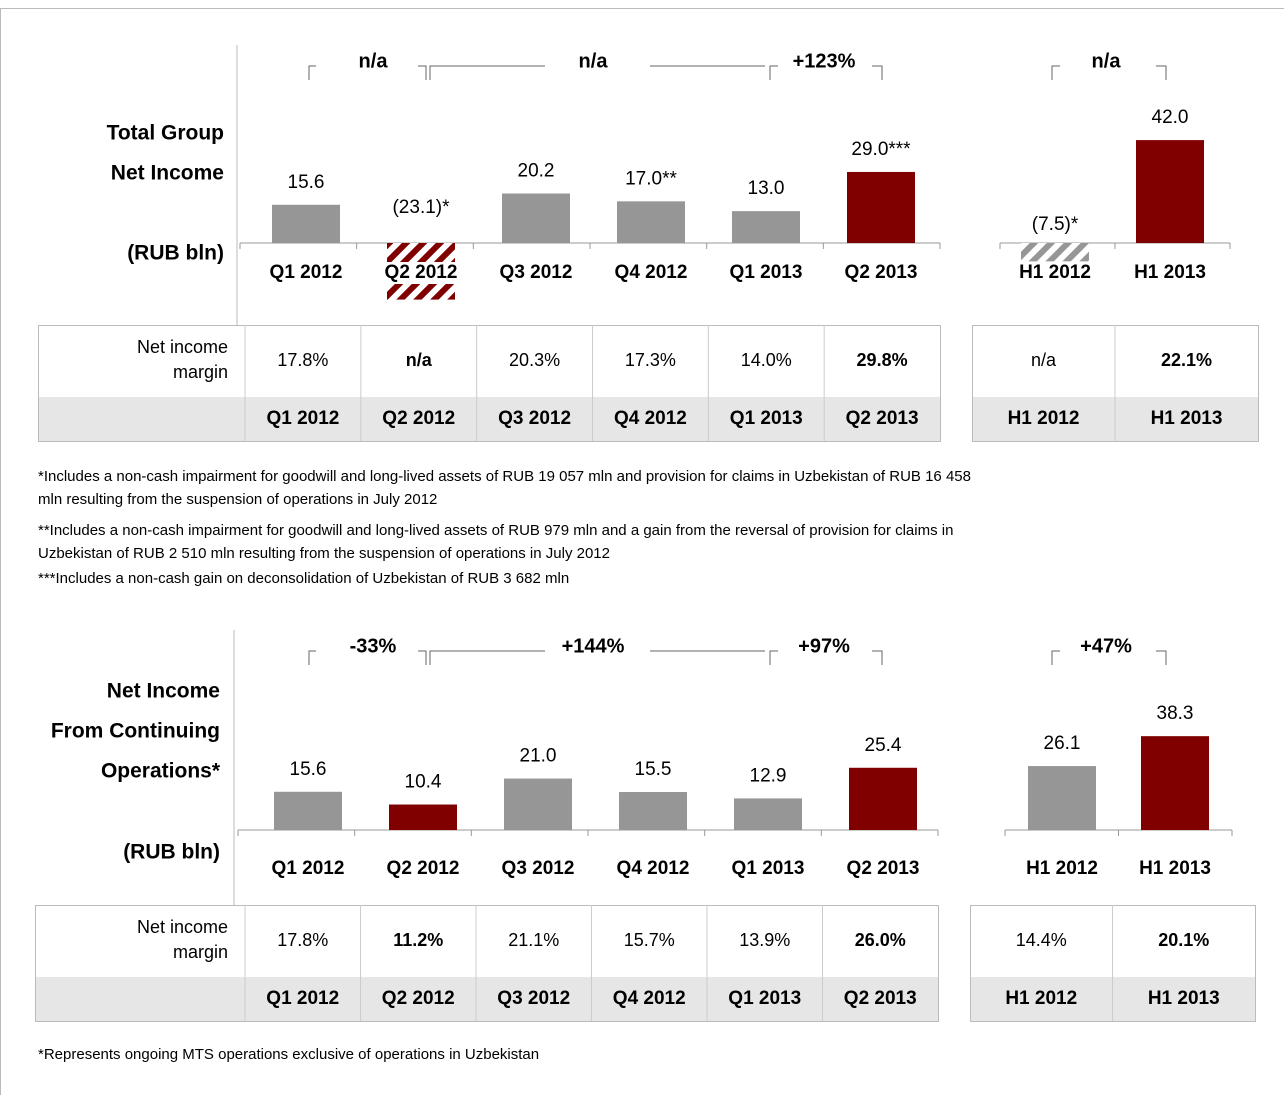 This screenshot has width=1284, height=1095. What do you see at coordinates (650, 360) in the screenshot?
I see `cell-value: 17.3%` at bounding box center [650, 360].